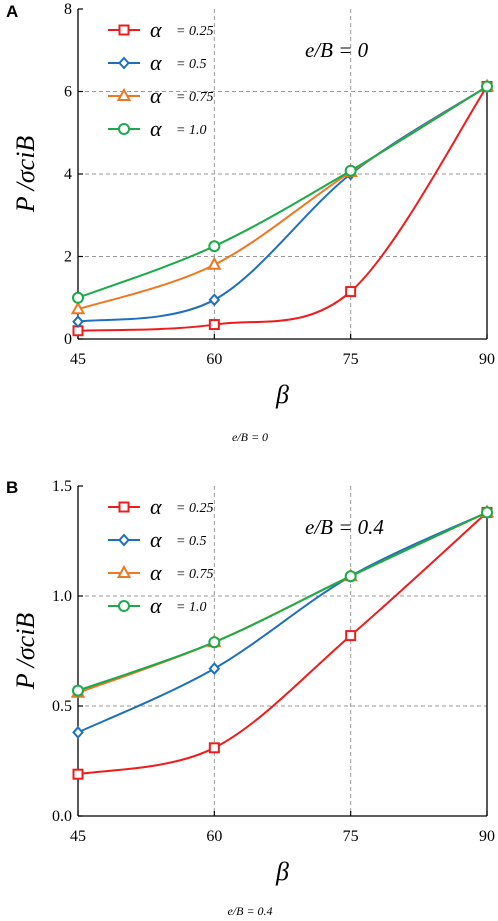  Describe the element at coordinates (250, 437) in the screenshot. I see `caption: e/B = 0` at that location.